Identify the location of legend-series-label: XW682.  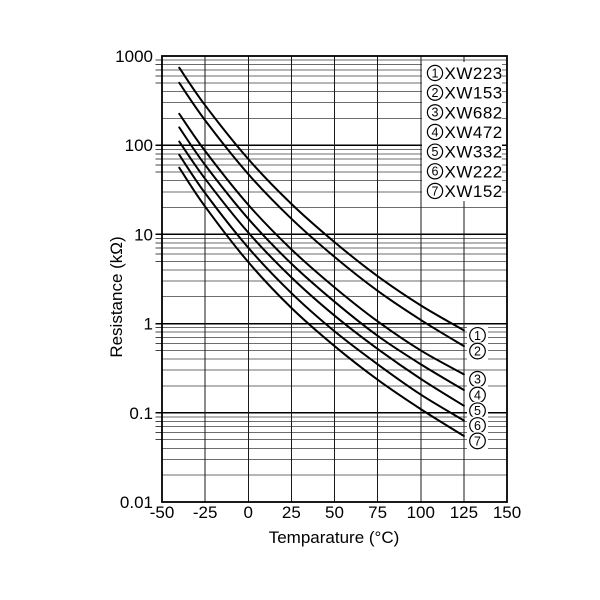
(474, 112).